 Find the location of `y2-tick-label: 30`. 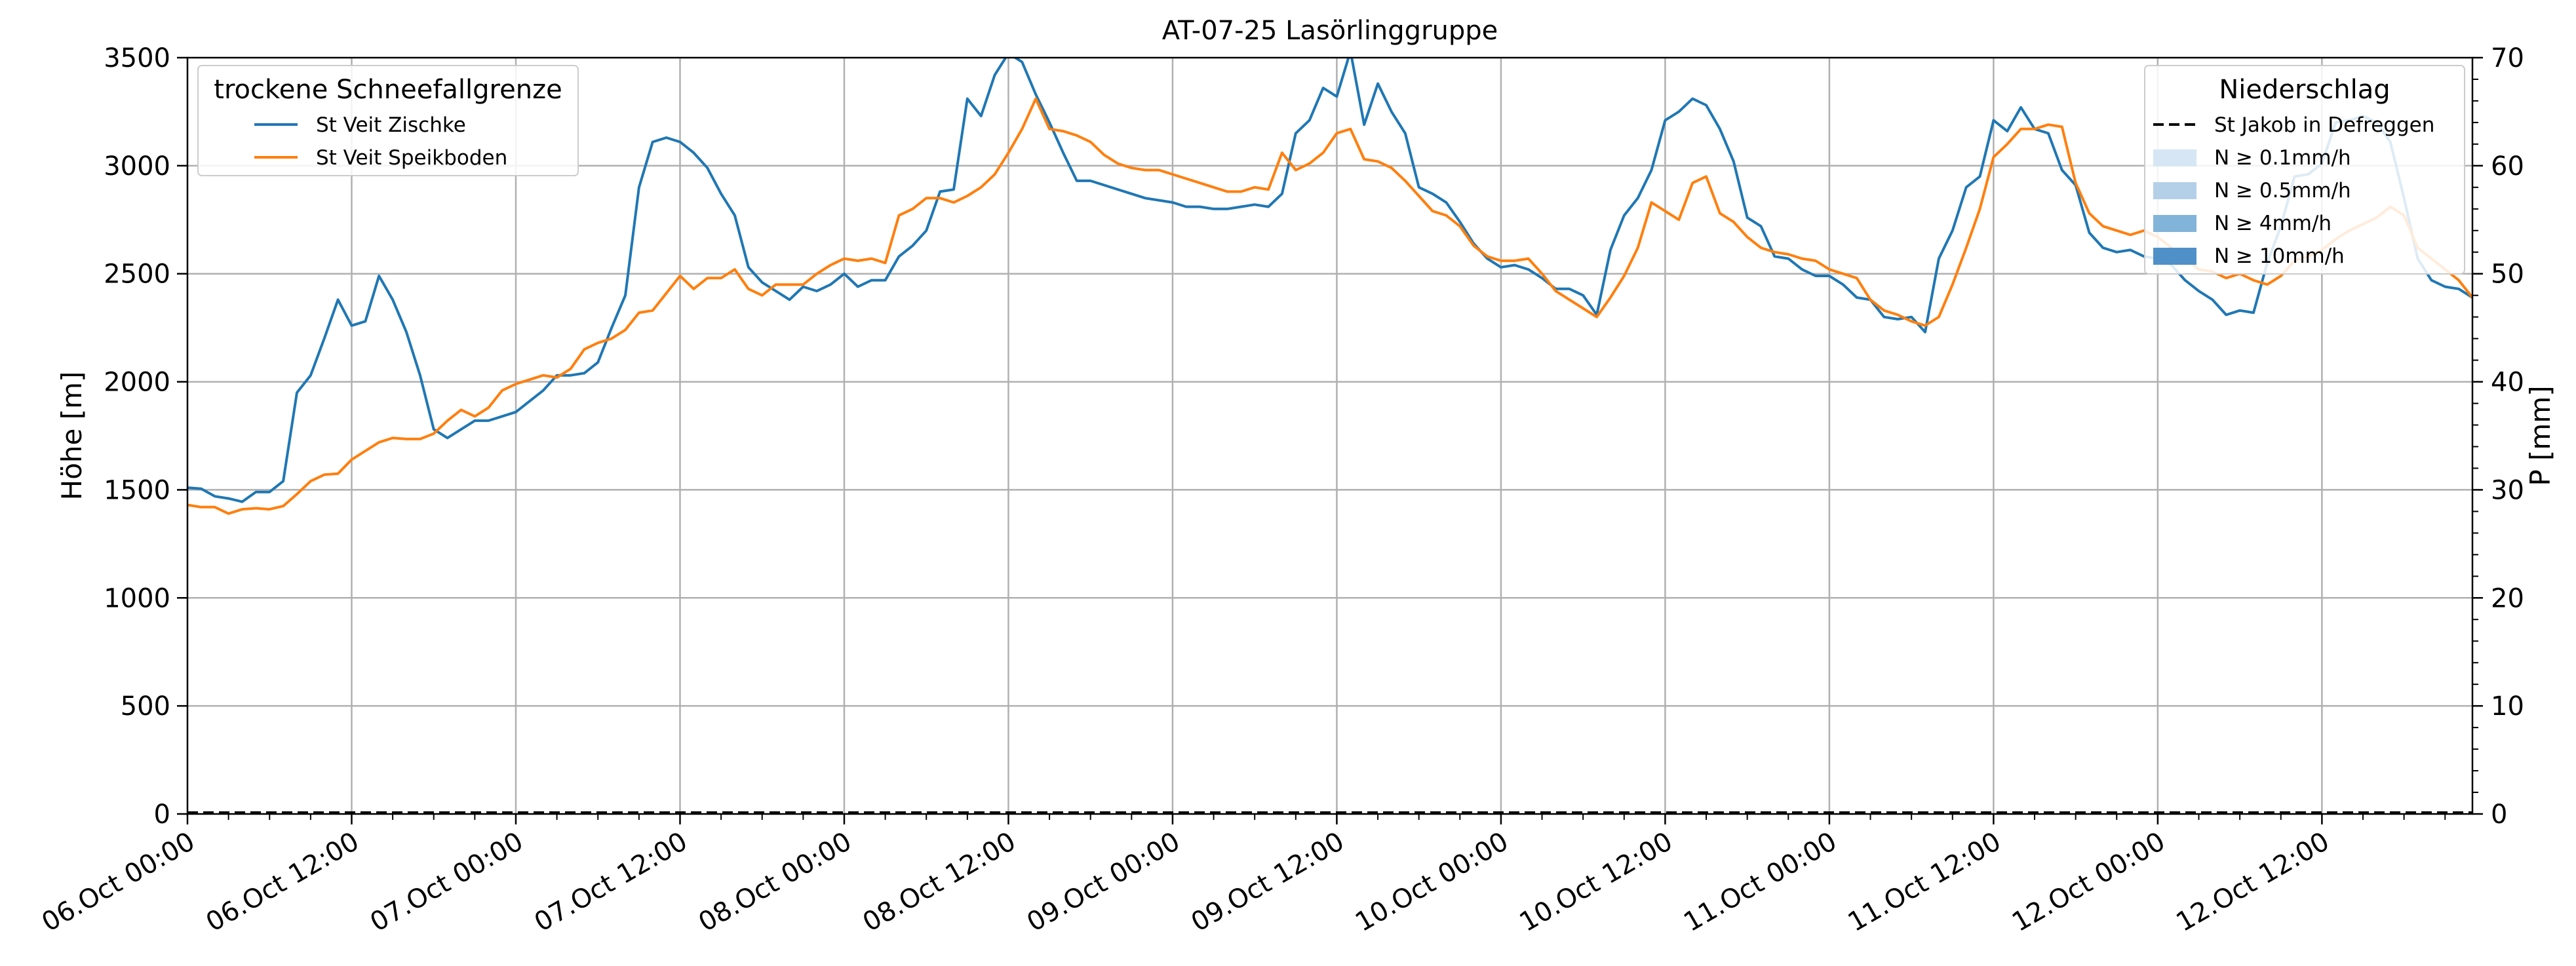

y2-tick-label: 30 is located at coordinates (2507, 490).